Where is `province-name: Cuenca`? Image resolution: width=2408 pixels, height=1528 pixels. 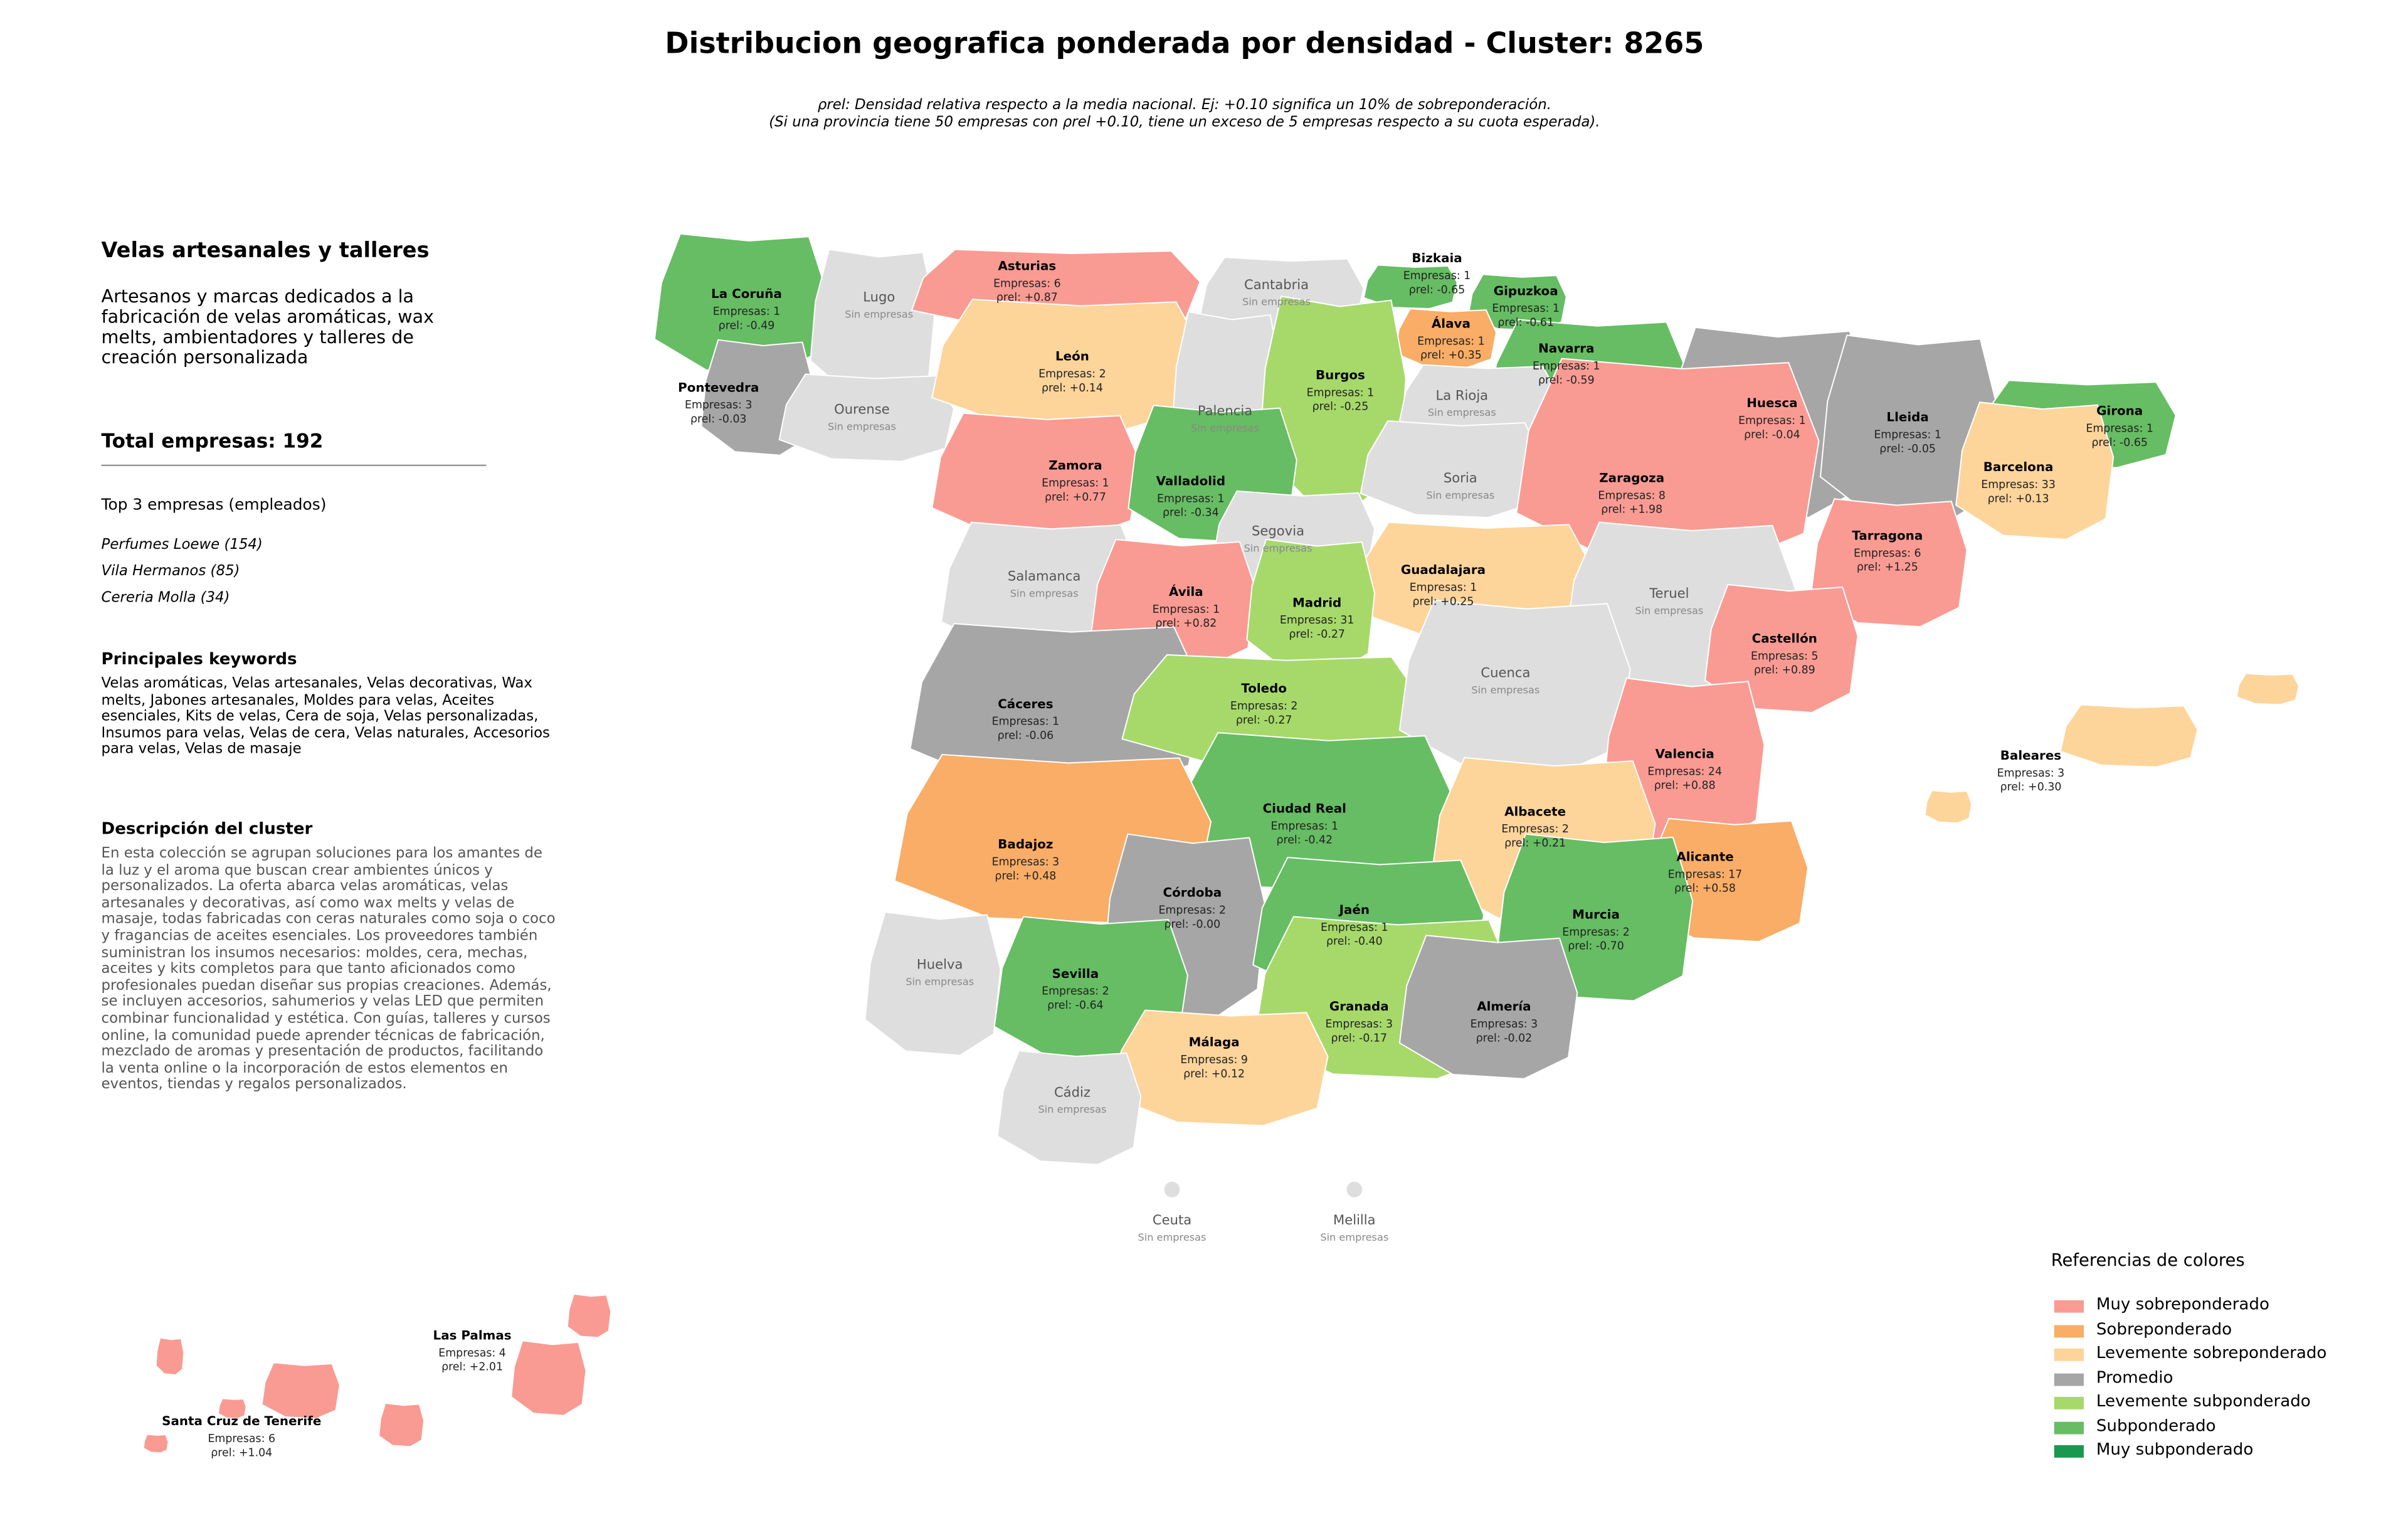
province-name: Cuenca is located at coordinates (1505, 673).